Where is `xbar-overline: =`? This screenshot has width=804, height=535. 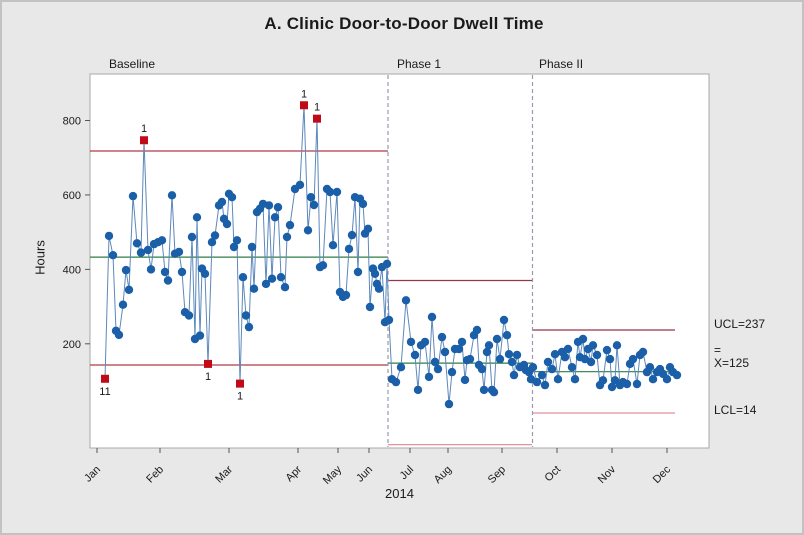
xbar-overline: = is located at coordinates (718, 350).